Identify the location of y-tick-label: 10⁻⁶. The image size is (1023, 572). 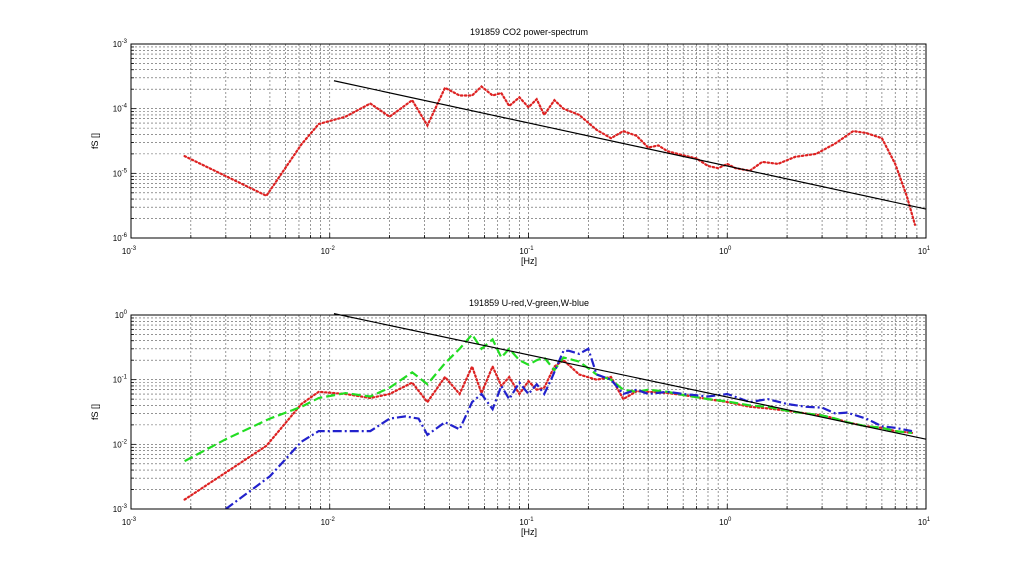
(120, 238).